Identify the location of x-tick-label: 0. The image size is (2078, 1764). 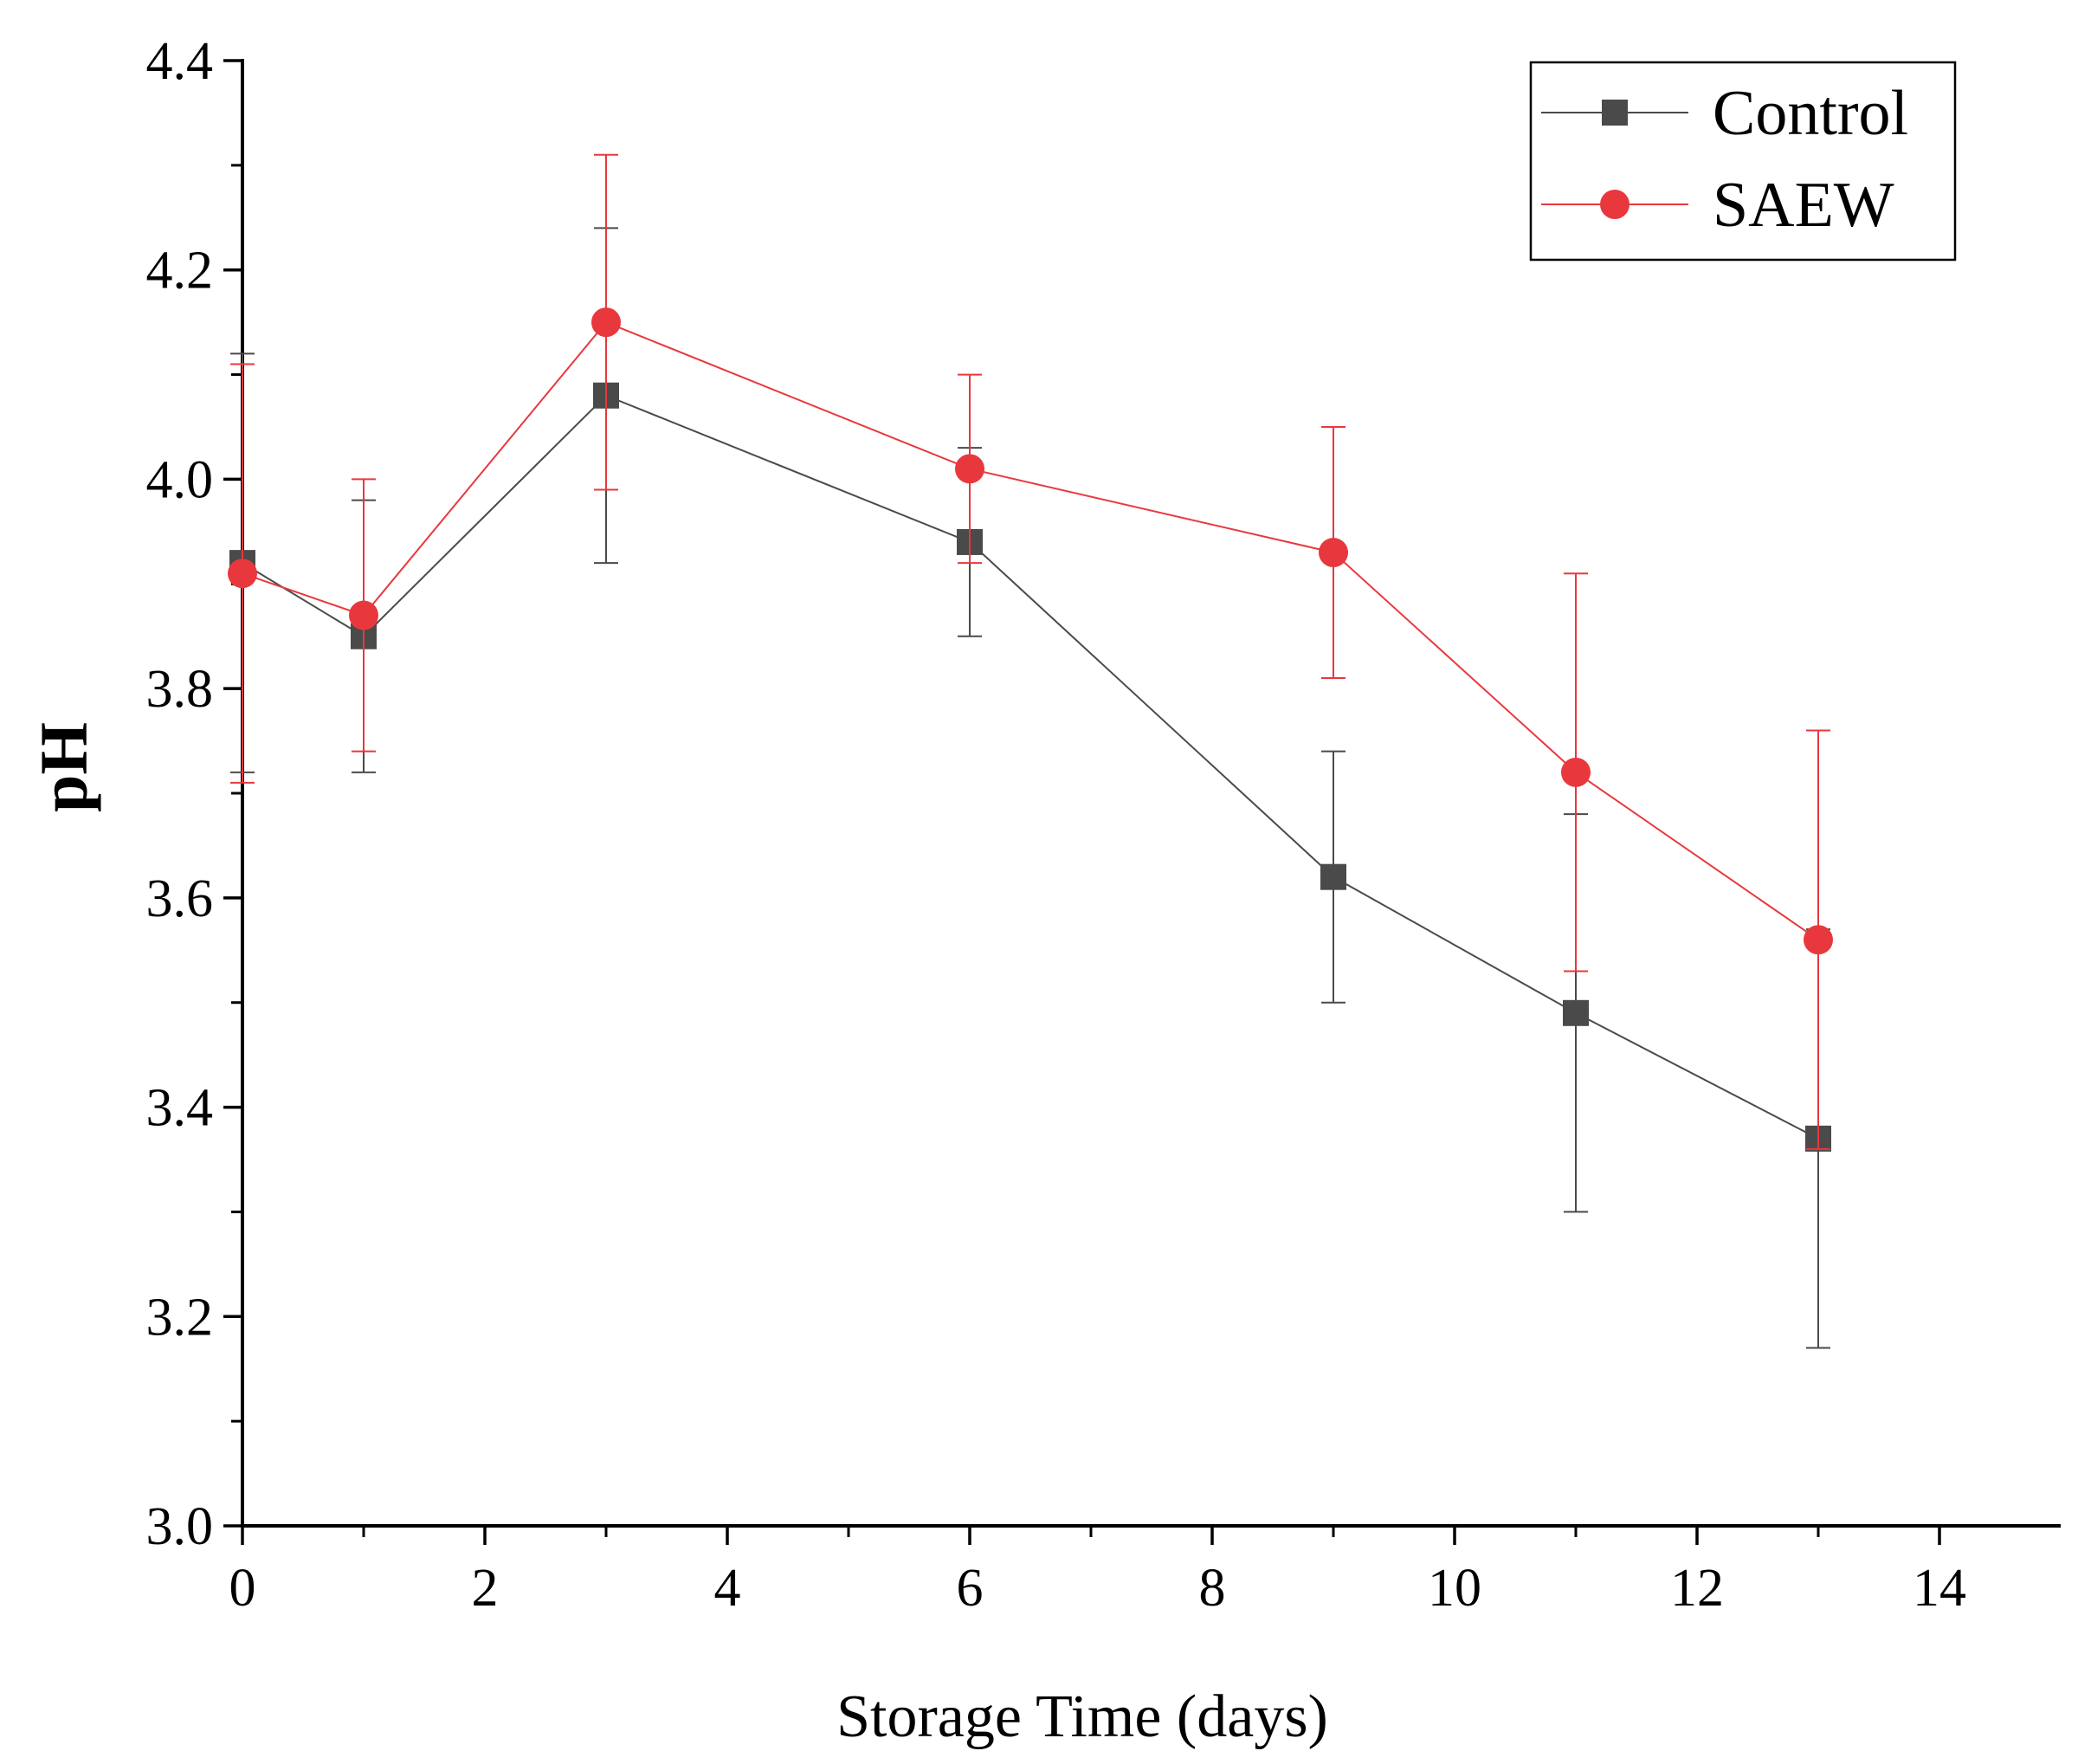
(243, 1588).